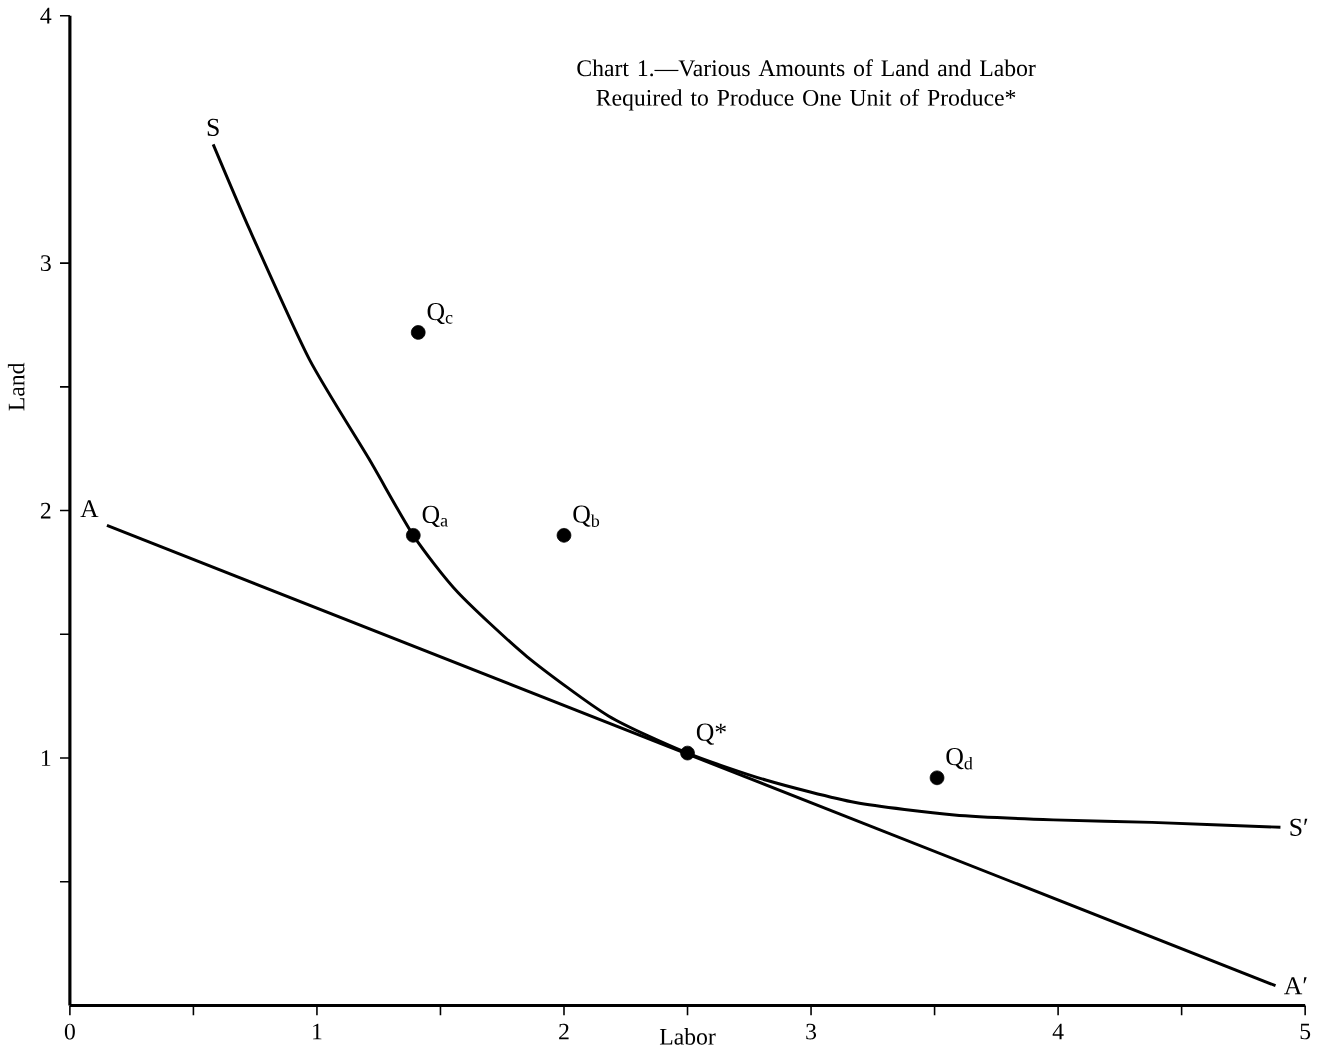 This screenshot has height=1054, width=1320. Describe the element at coordinates (564, 1031) in the screenshot. I see `x-tick-label: 2` at that location.